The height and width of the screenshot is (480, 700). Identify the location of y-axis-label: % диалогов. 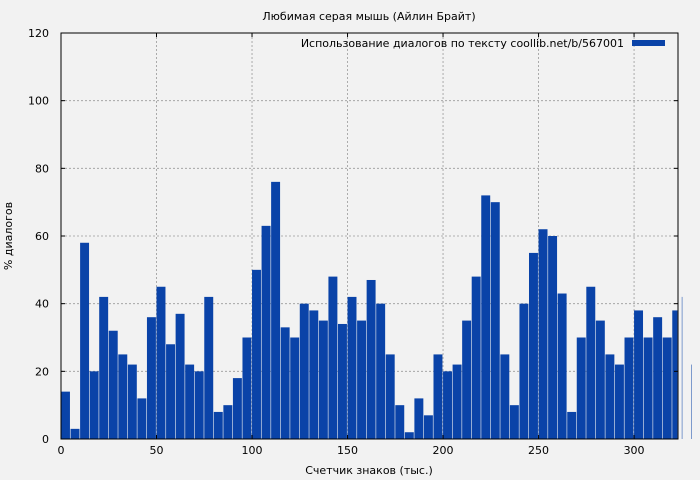
(8, 236).